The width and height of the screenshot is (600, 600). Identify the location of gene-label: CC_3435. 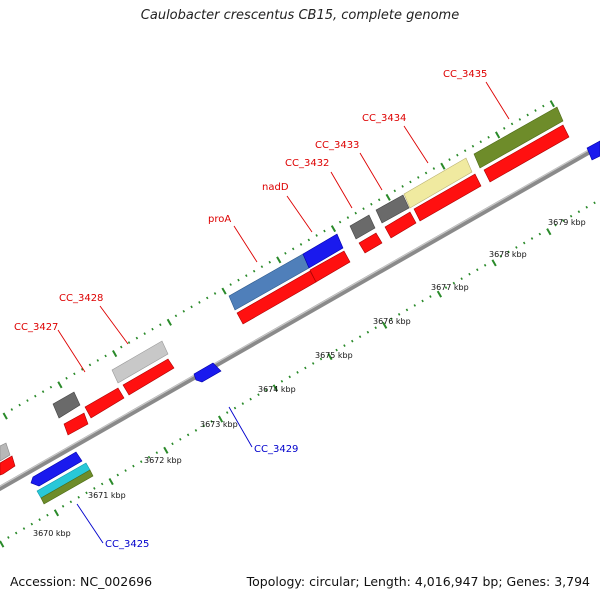
(465, 74).